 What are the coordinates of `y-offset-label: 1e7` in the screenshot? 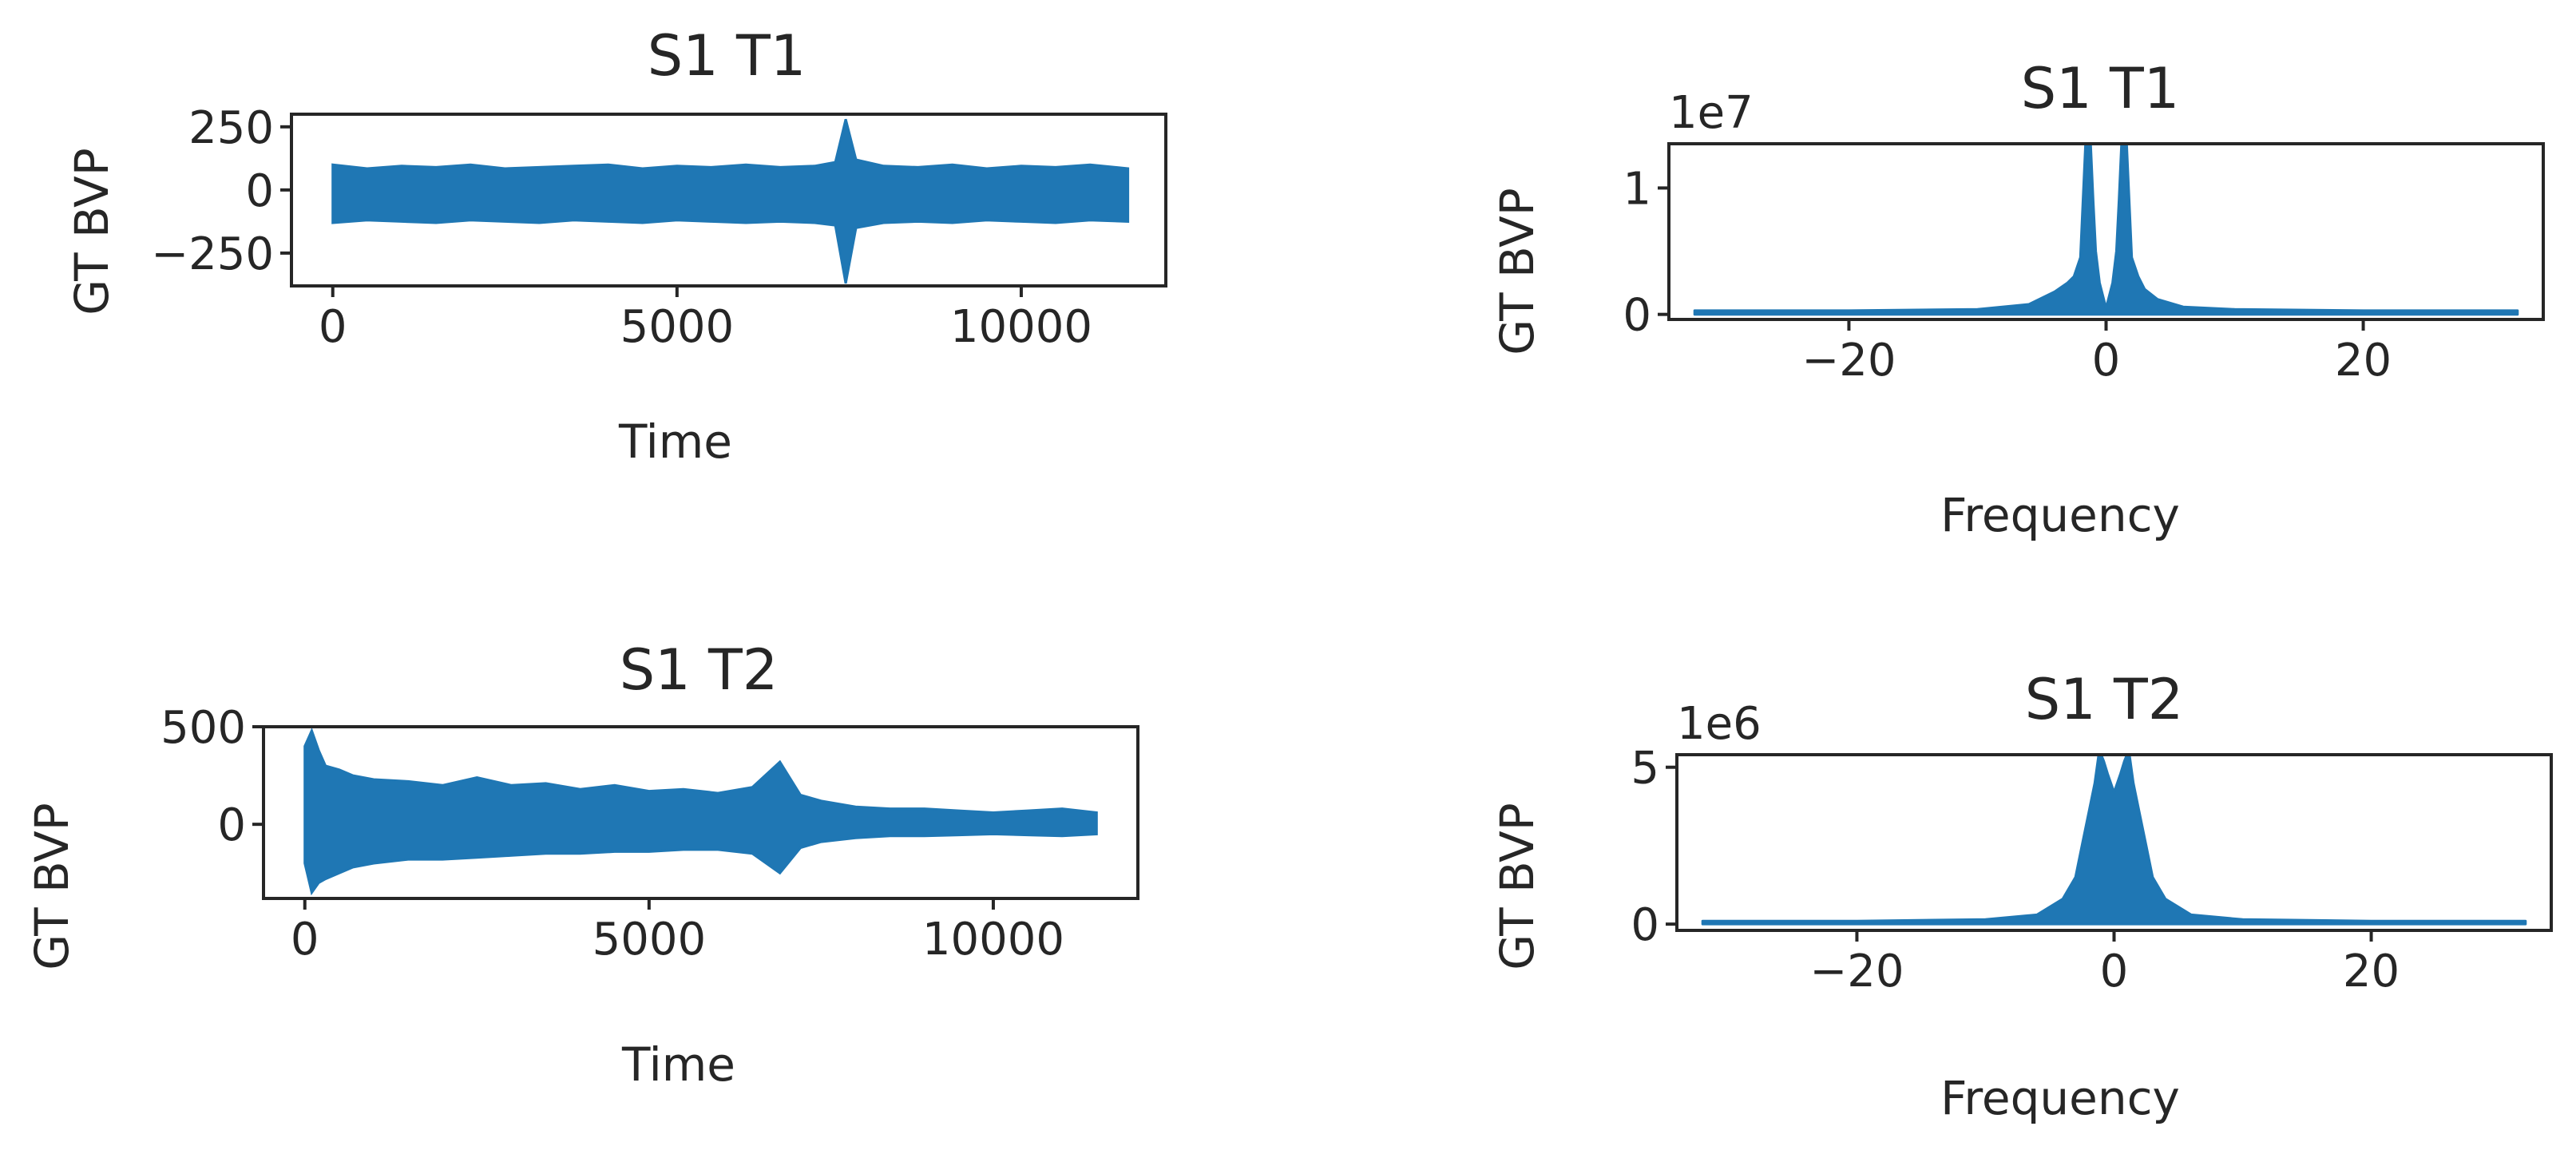 It's located at (1711, 113).